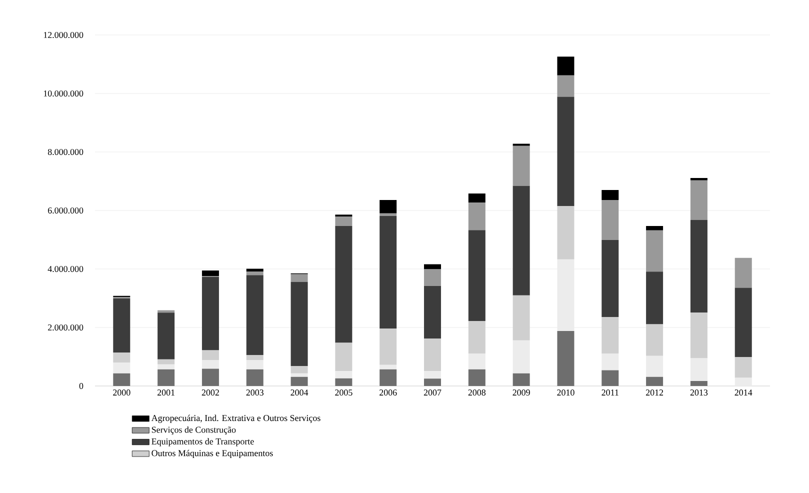  What do you see at coordinates (433, 393) in the screenshot?
I see `x-tick-label: 2007` at bounding box center [433, 393].